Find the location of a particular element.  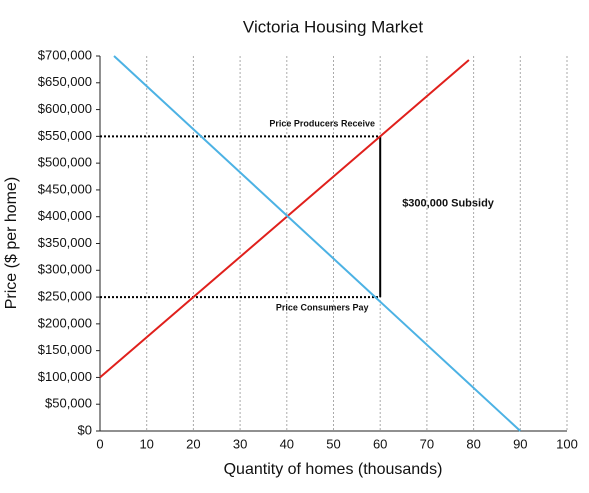

y-tick-label: $250,000 is located at coordinates (65, 296).